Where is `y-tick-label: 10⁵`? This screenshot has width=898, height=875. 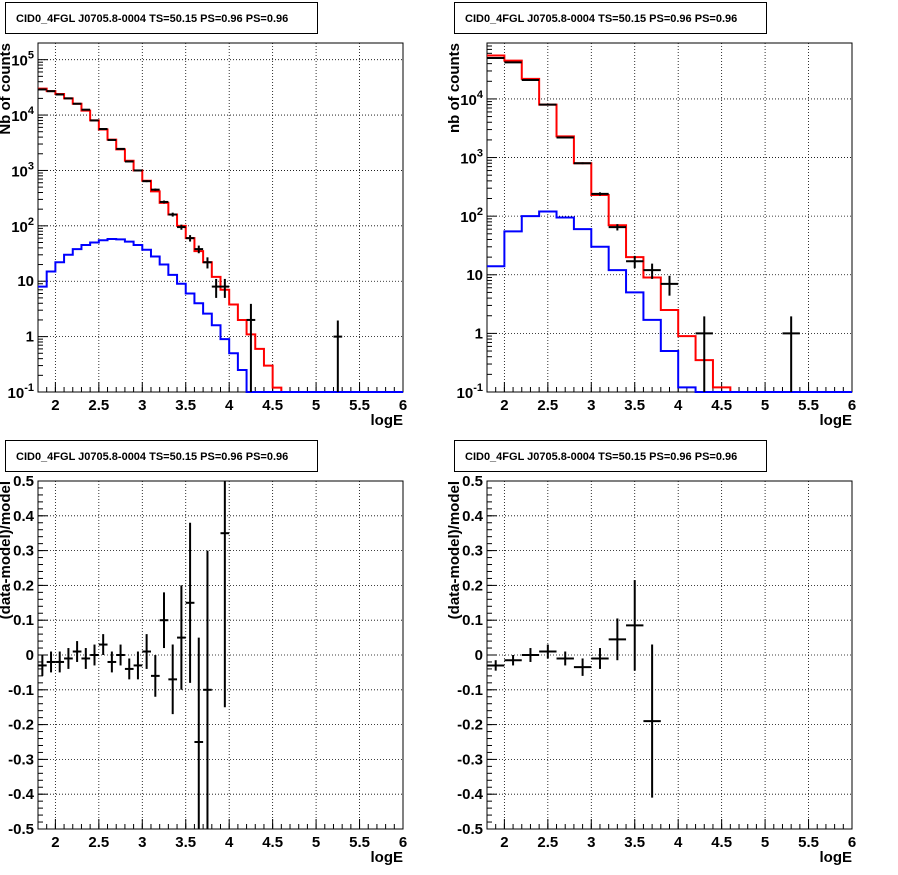 y-tick-label: 10⁵ is located at coordinates (22, 60).